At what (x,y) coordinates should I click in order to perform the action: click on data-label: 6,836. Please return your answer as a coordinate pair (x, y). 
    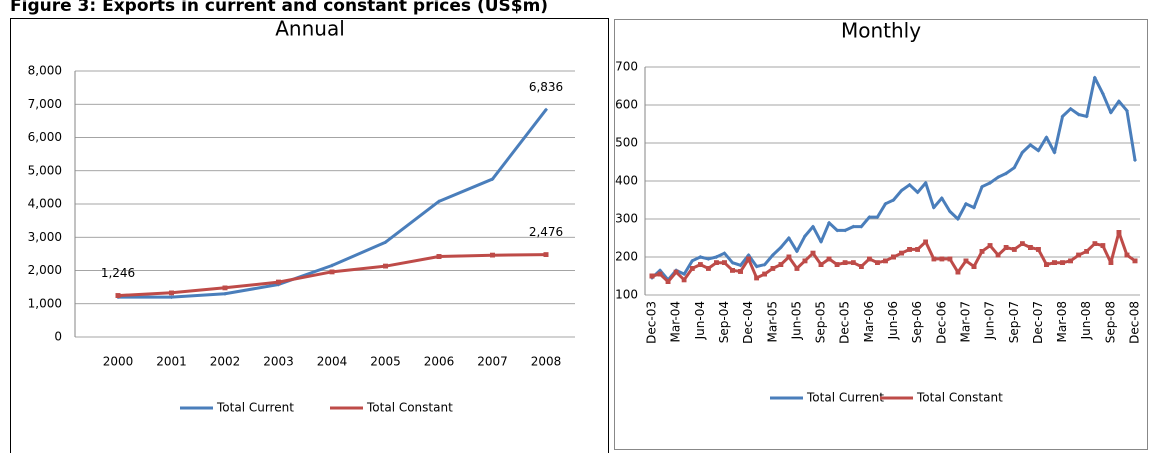
    Looking at the image, I should click on (546, 87).